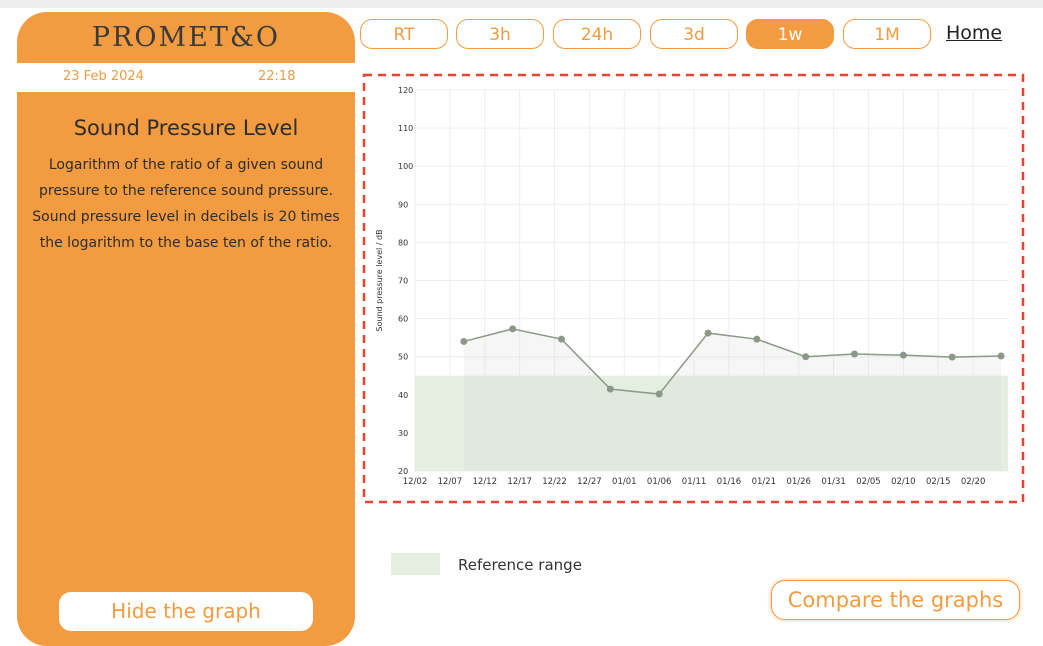  What do you see at coordinates (403, 242) in the screenshot?
I see `y-tick-label: 80` at bounding box center [403, 242].